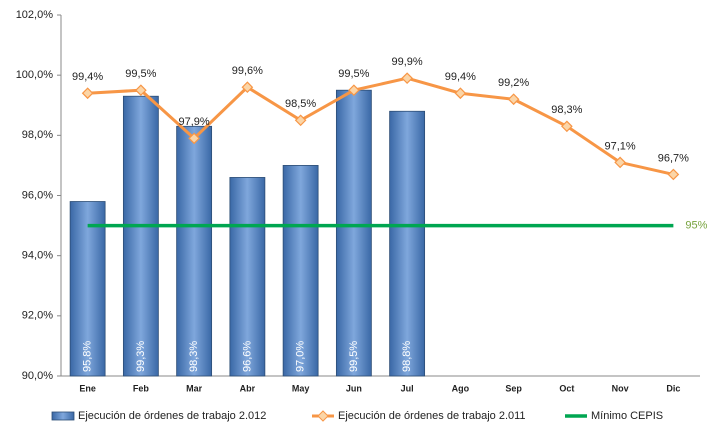 Image resolution: width=713 pixels, height=437 pixels. What do you see at coordinates (141, 356) in the screenshot?
I see `bar-value-label: 99,3%` at bounding box center [141, 356].